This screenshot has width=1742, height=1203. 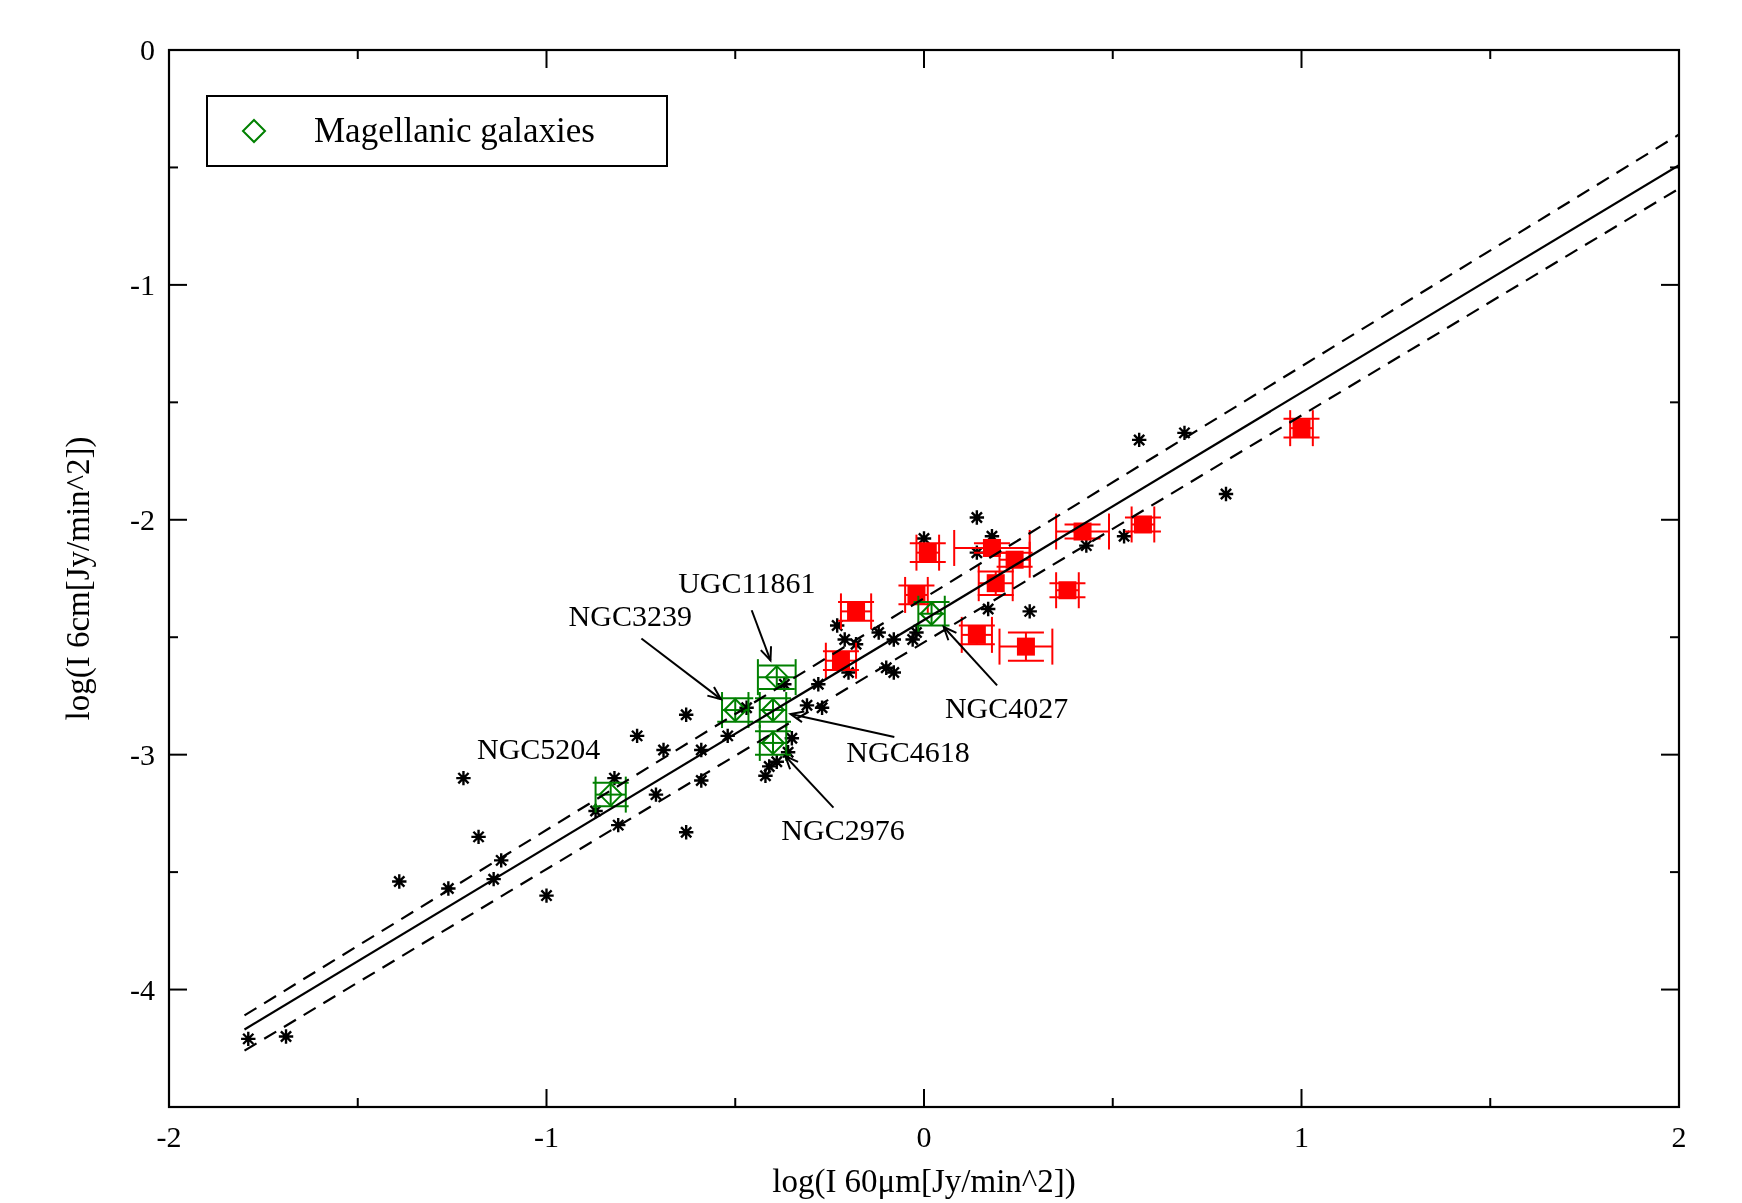 I want to click on x-tick-label: 0, so click(x=924, y=1136).